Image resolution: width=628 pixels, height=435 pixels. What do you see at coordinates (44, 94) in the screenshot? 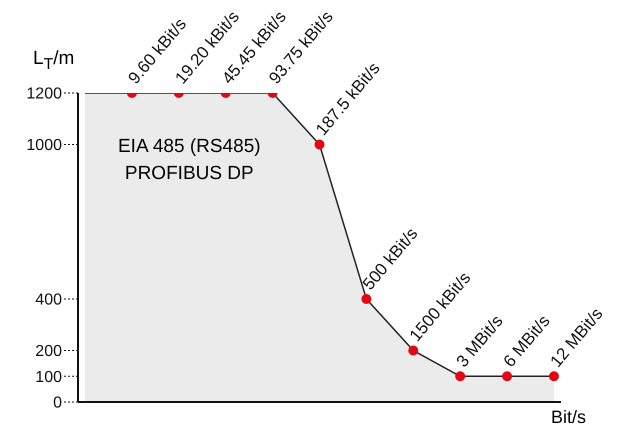
I see `y-tick-label: 1200` at bounding box center [44, 94].